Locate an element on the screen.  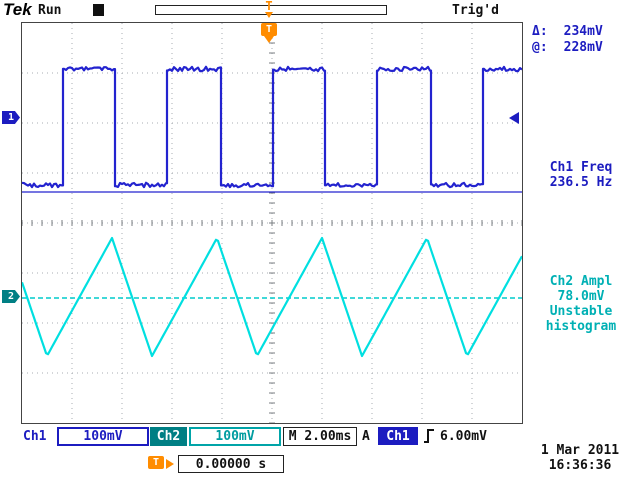
trigger-level-readout: 6.00mV is located at coordinates (463, 436).